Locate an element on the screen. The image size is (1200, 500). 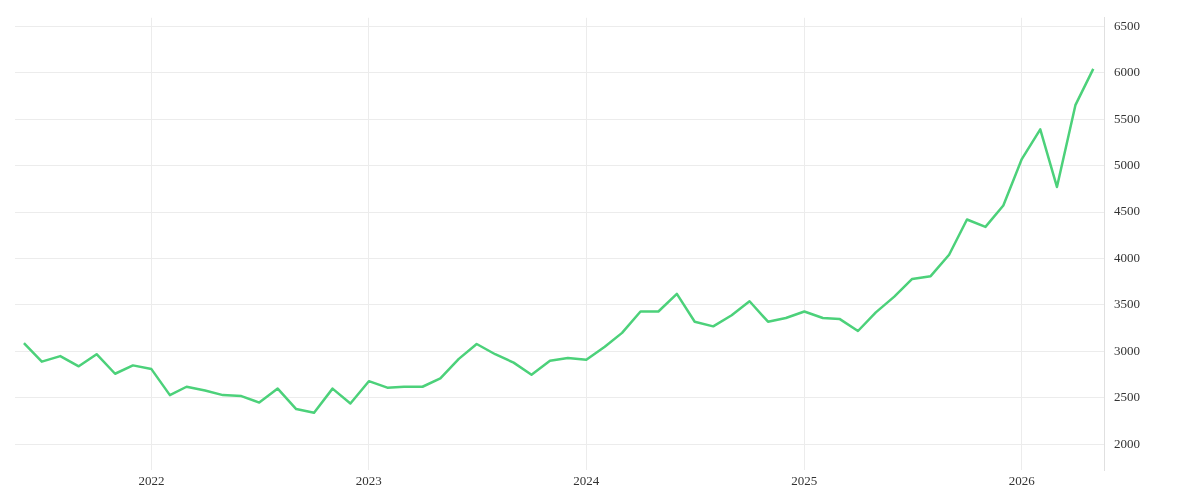
y-tick-label: 3000 is located at coordinates (1127, 350).